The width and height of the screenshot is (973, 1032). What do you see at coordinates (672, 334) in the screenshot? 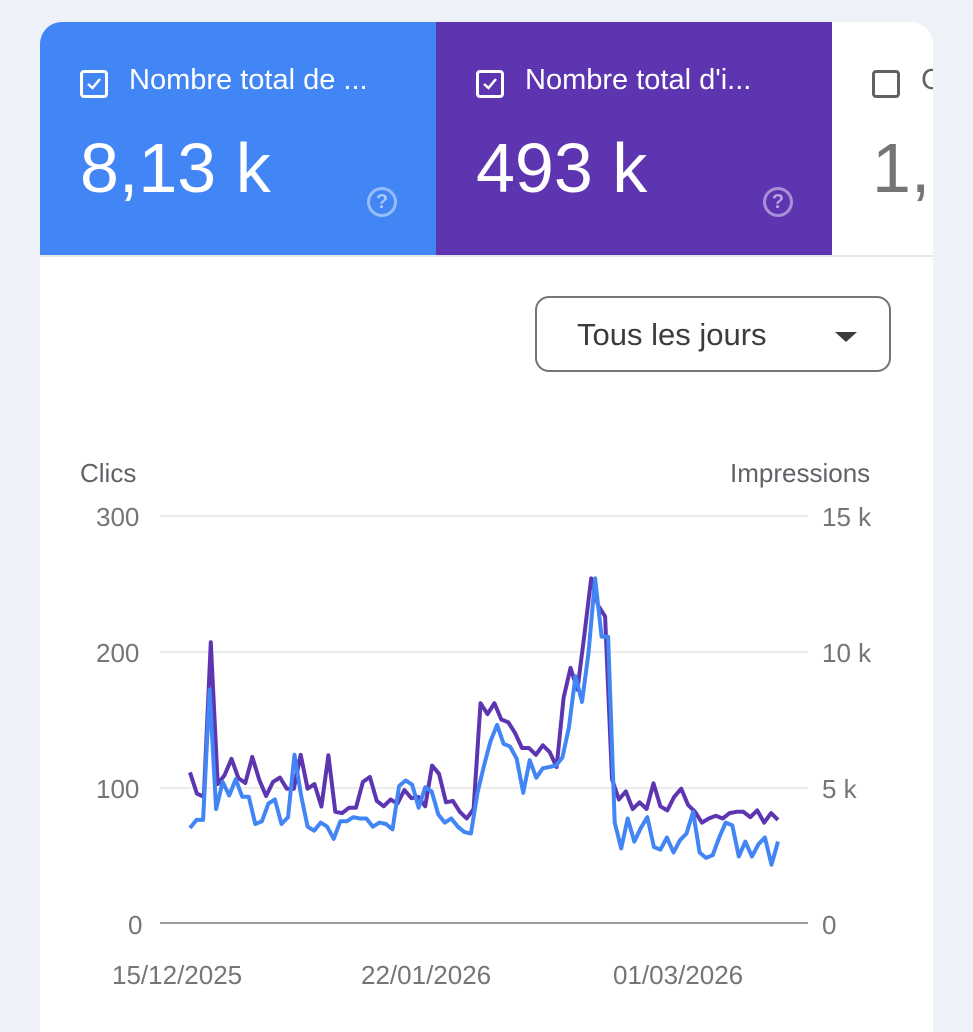
I see `granularity-selected: Tous les jours` at bounding box center [672, 334].